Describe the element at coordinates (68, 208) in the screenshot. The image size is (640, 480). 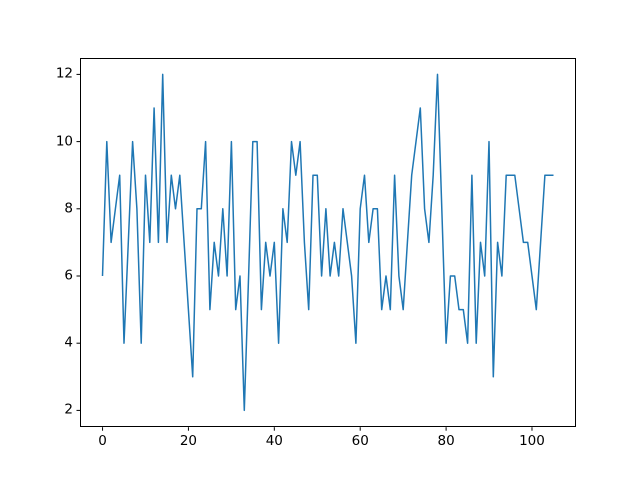
I see `y-tick-label: 8` at that location.